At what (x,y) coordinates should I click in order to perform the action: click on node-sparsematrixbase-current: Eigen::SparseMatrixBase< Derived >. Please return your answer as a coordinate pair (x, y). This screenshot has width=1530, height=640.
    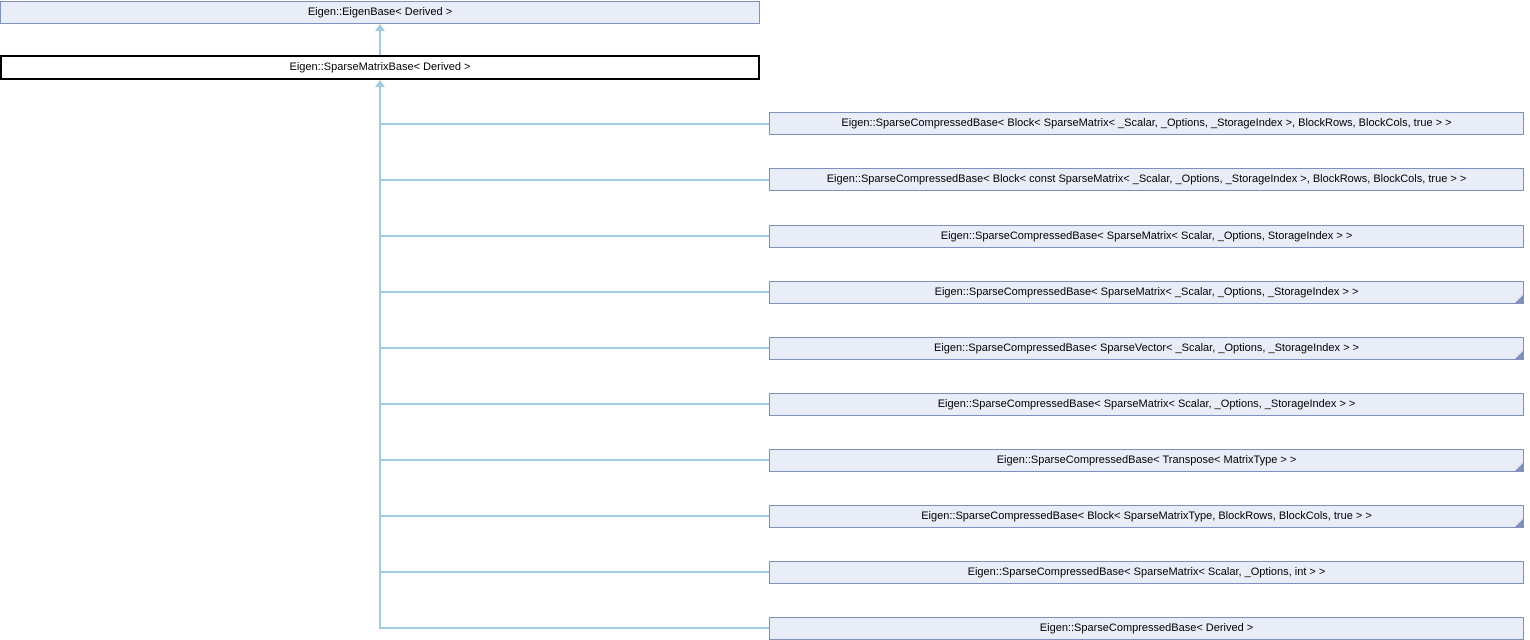
    Looking at the image, I should click on (380, 67).